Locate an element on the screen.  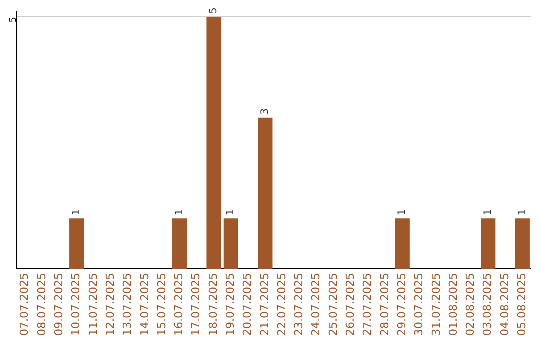
x-tick-label: 24.07.2025 is located at coordinates (316, 304).